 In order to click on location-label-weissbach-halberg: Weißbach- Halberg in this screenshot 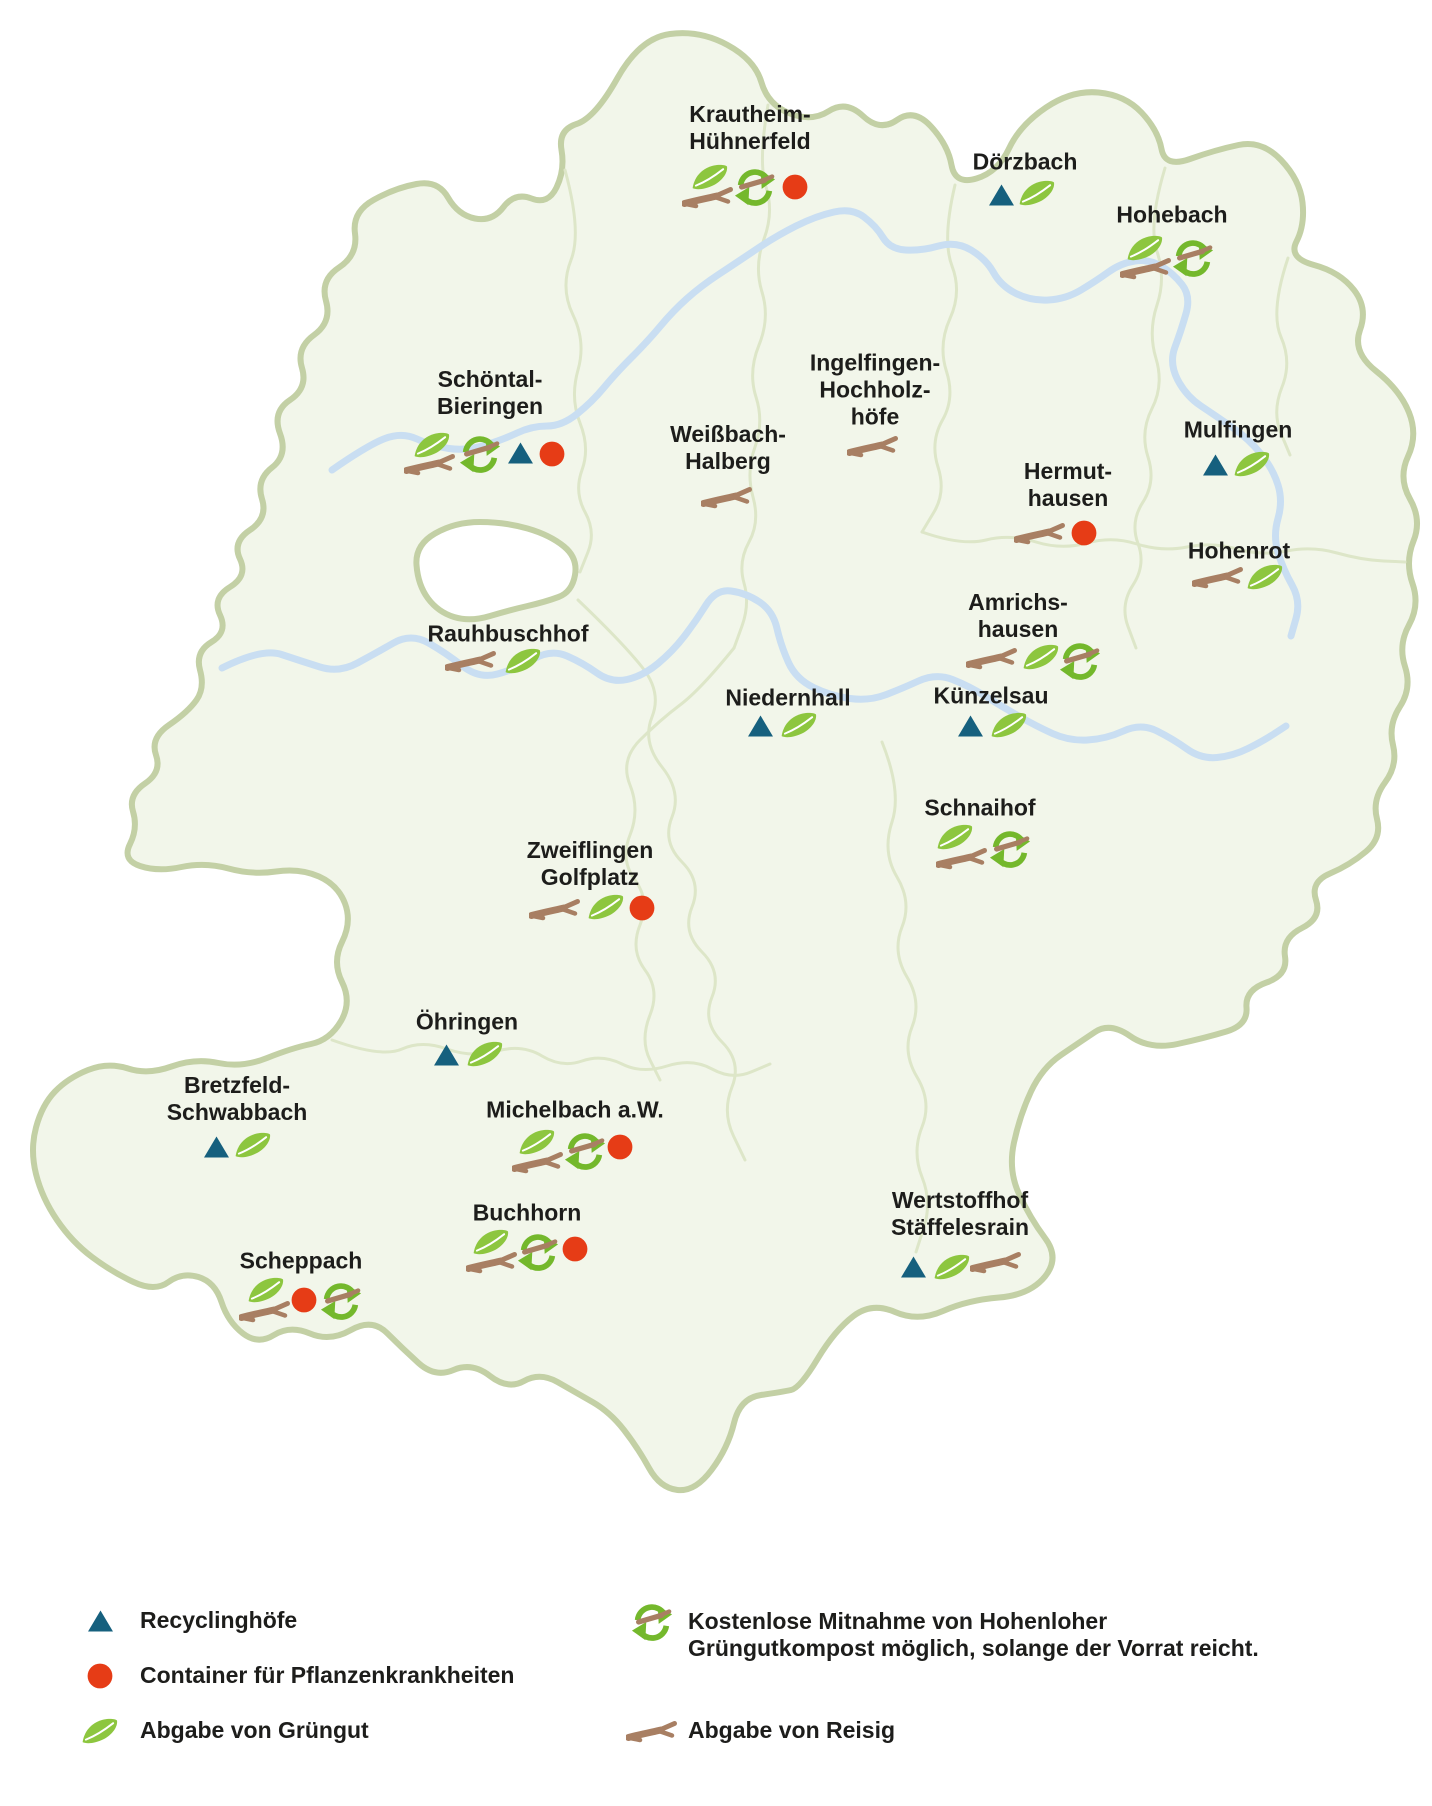, I will do `click(728, 447)`.